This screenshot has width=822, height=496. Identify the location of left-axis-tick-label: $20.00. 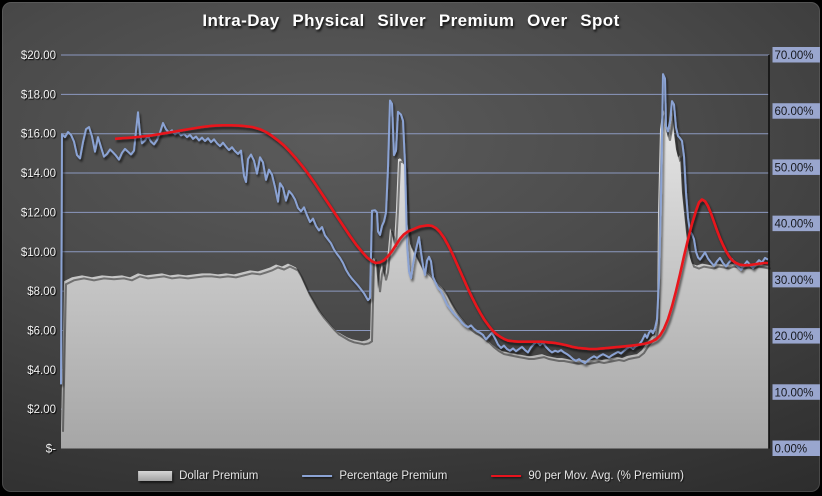
(38, 56).